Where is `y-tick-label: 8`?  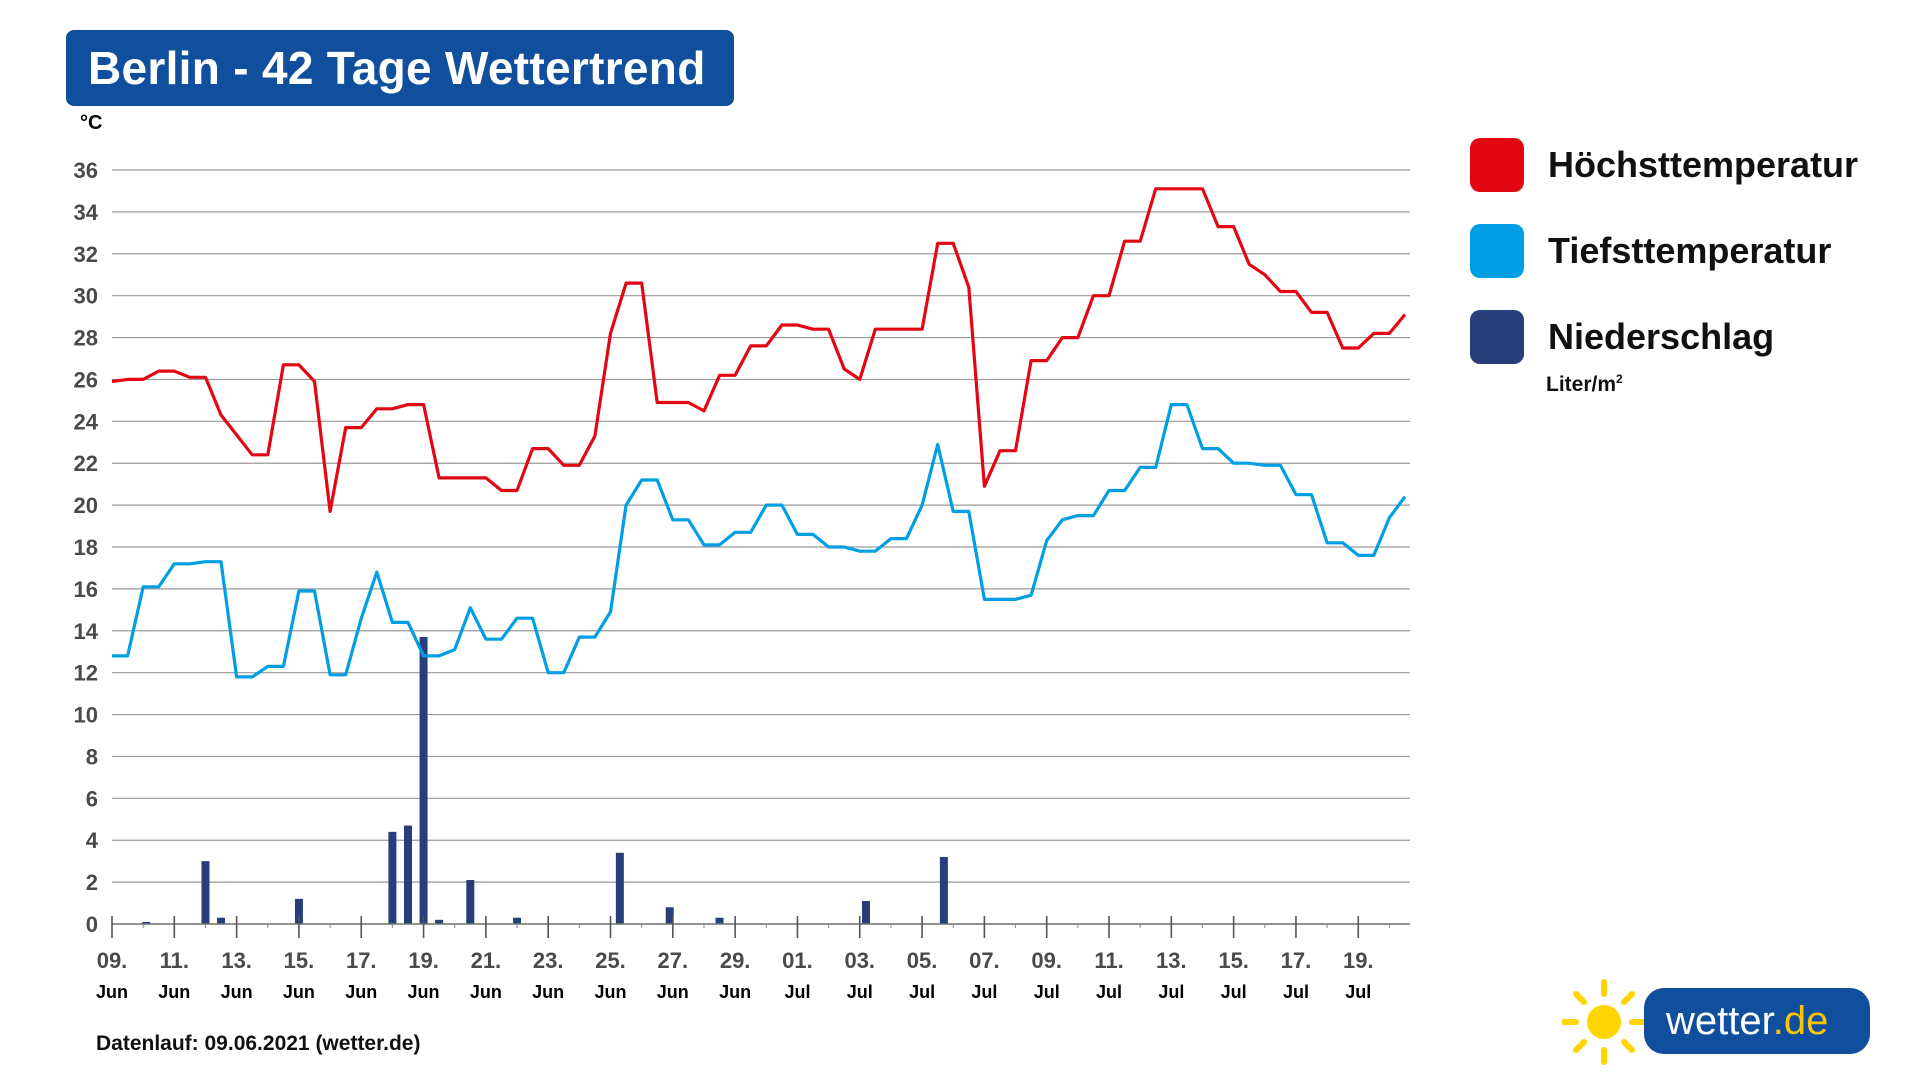 y-tick-label: 8 is located at coordinates (92, 756).